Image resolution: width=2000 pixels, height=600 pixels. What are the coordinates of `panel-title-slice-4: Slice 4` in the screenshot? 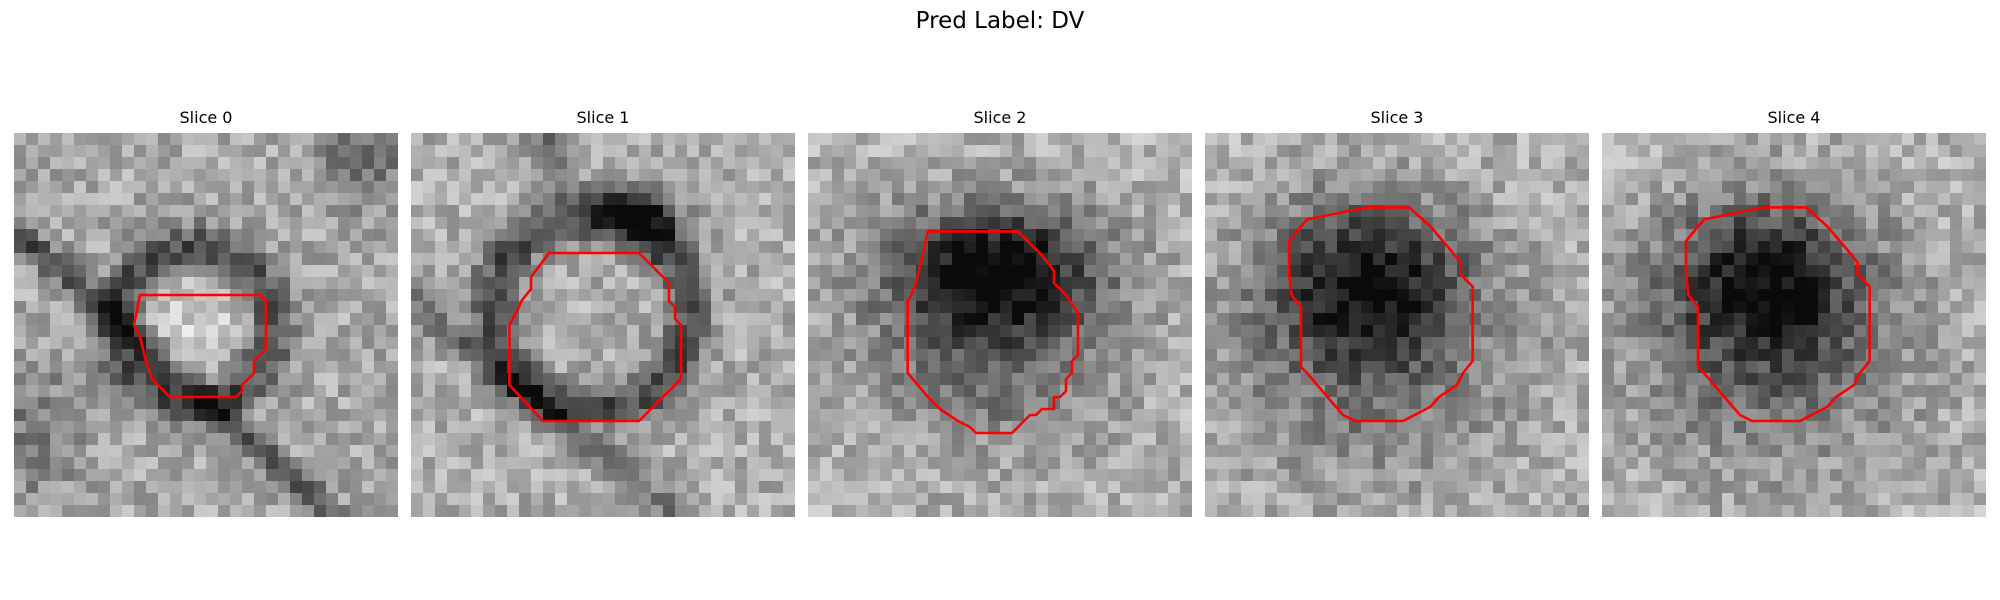 It's located at (1794, 117).